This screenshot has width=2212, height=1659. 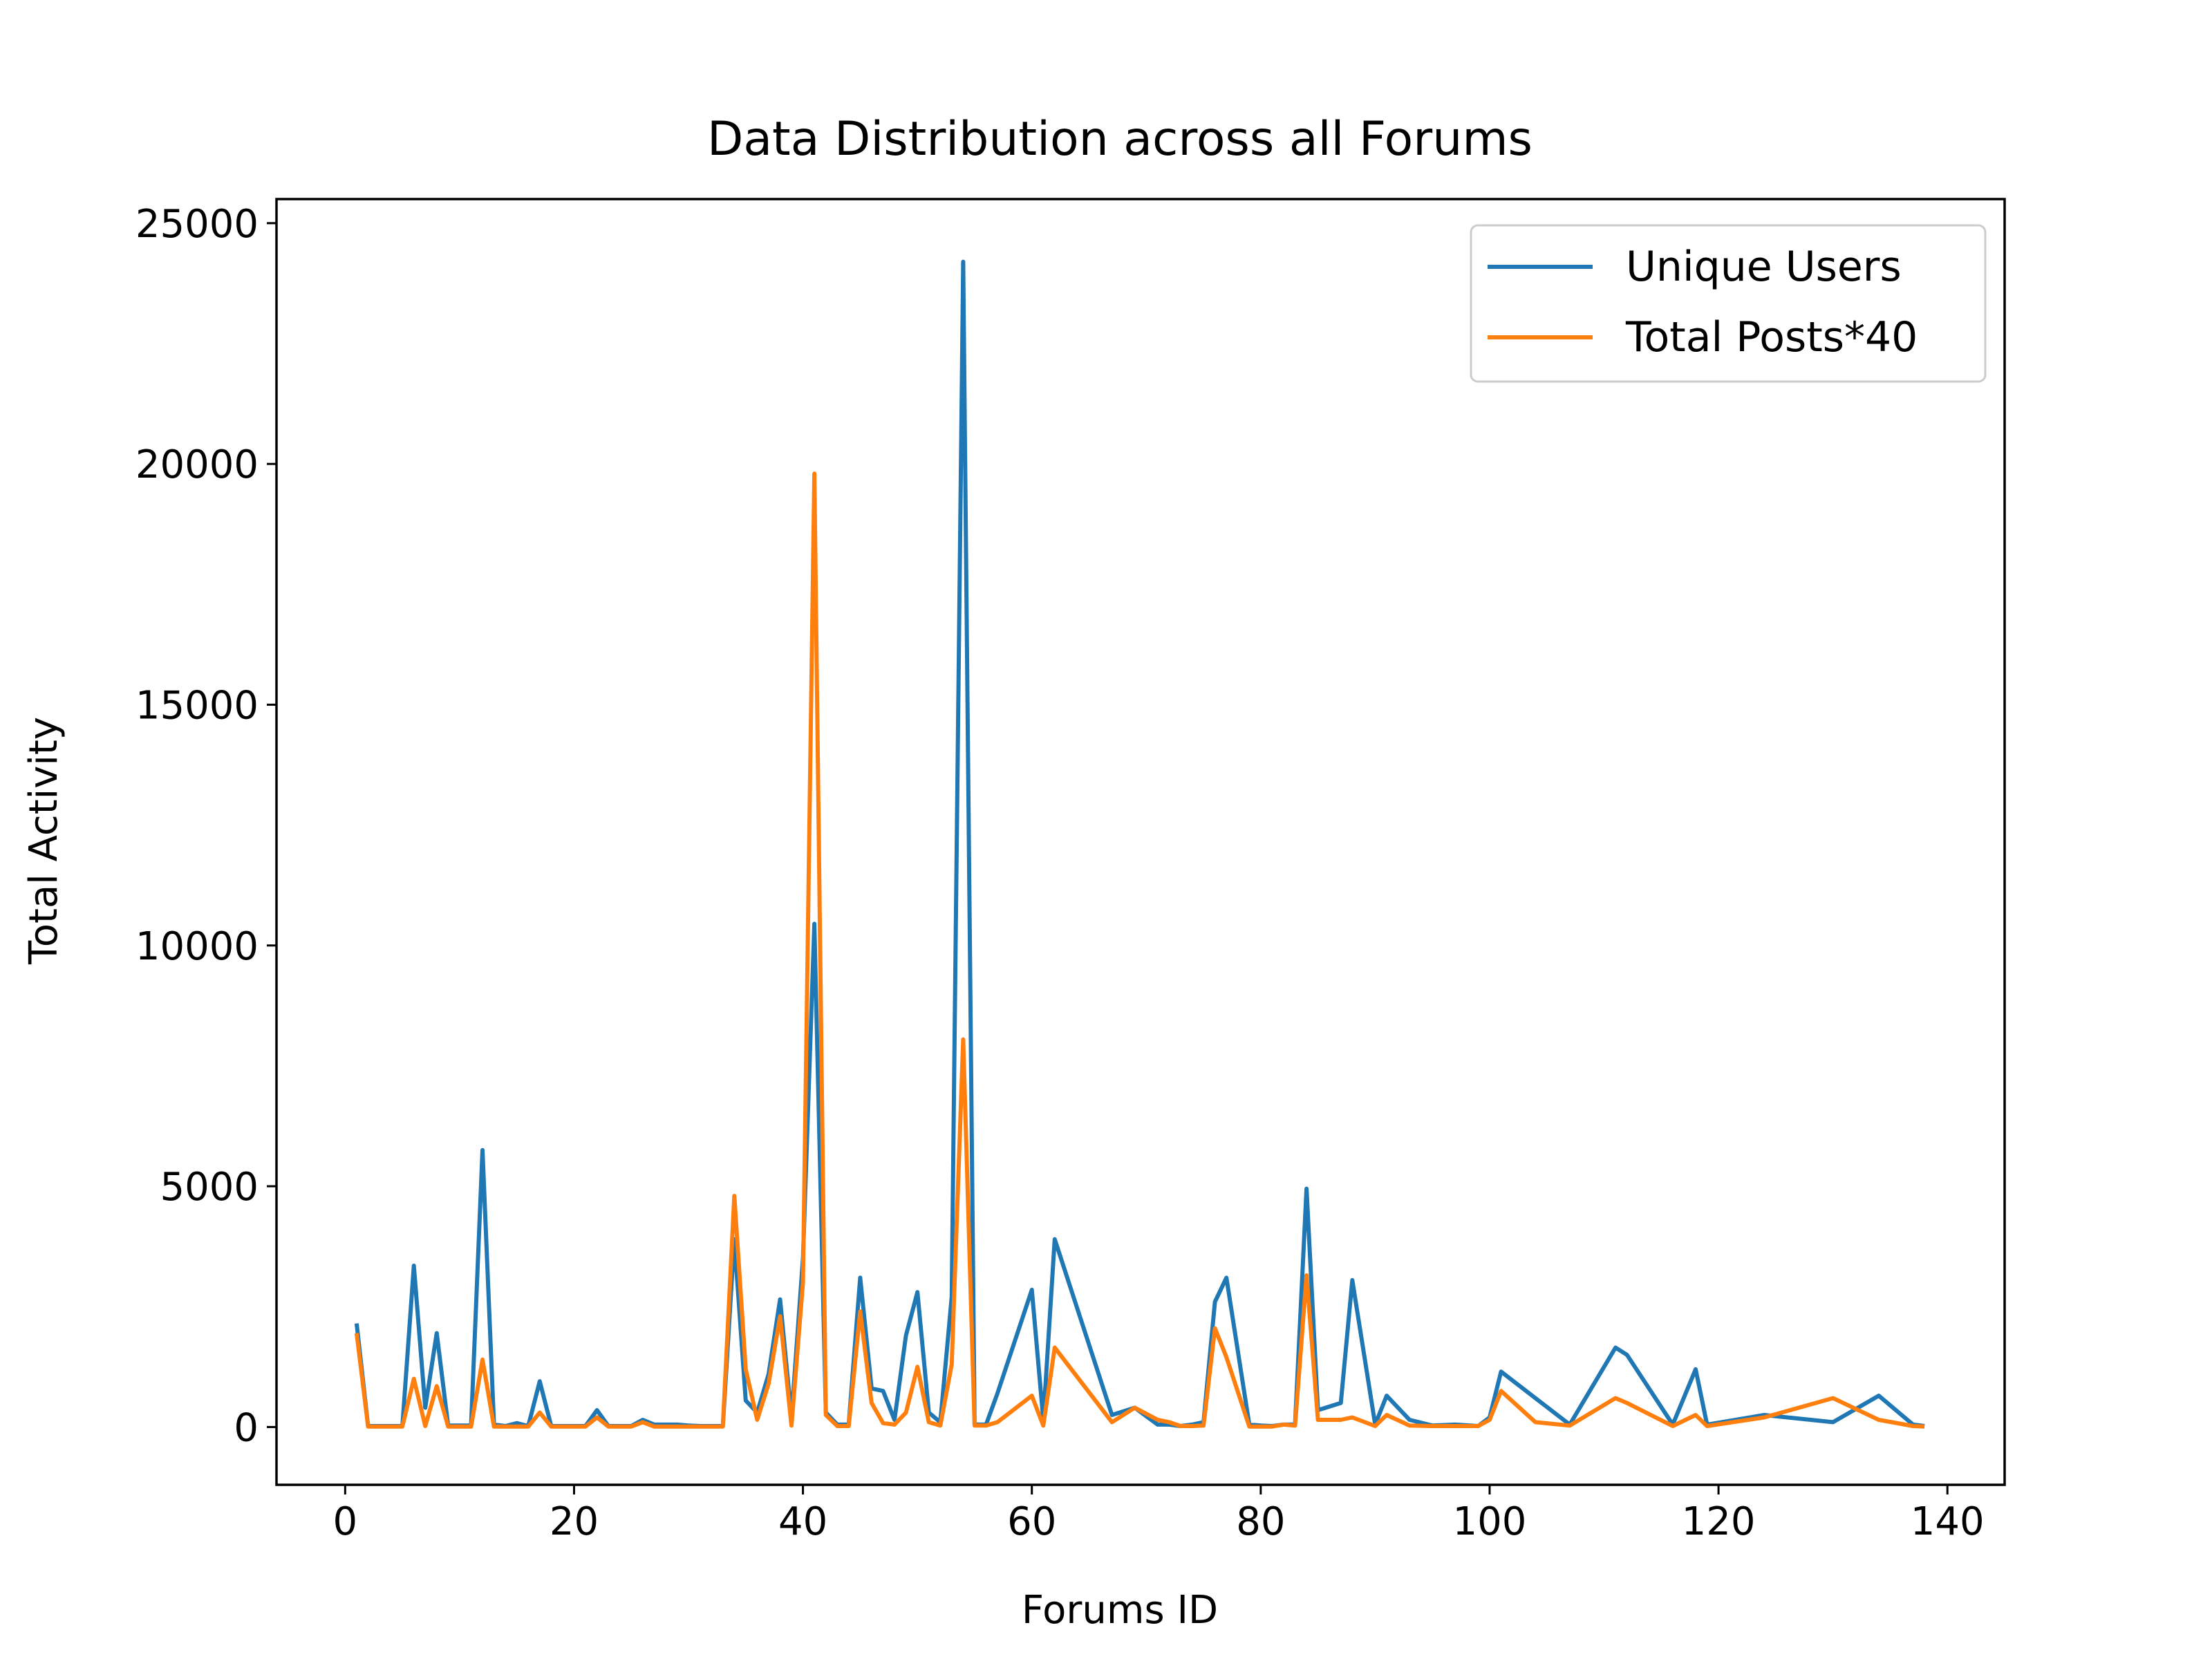 What do you see at coordinates (345, 1521) in the screenshot?
I see `x-tick-label: 0` at bounding box center [345, 1521].